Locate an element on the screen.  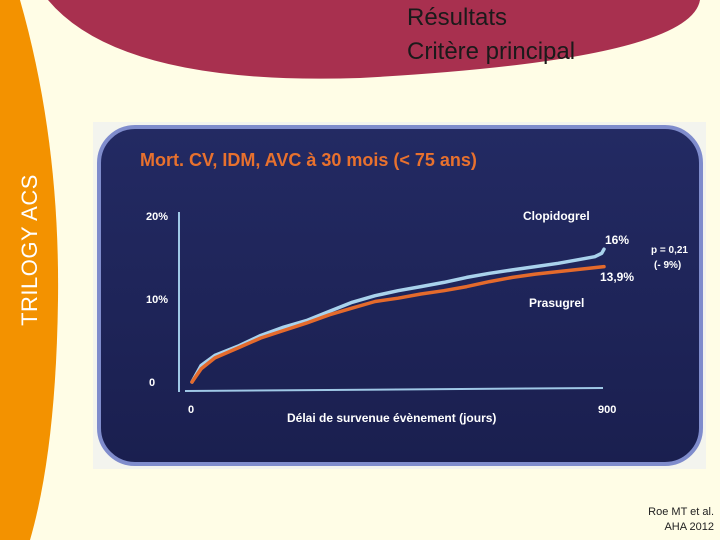
series-line-clopidogrel is located at coordinates (398, 315).